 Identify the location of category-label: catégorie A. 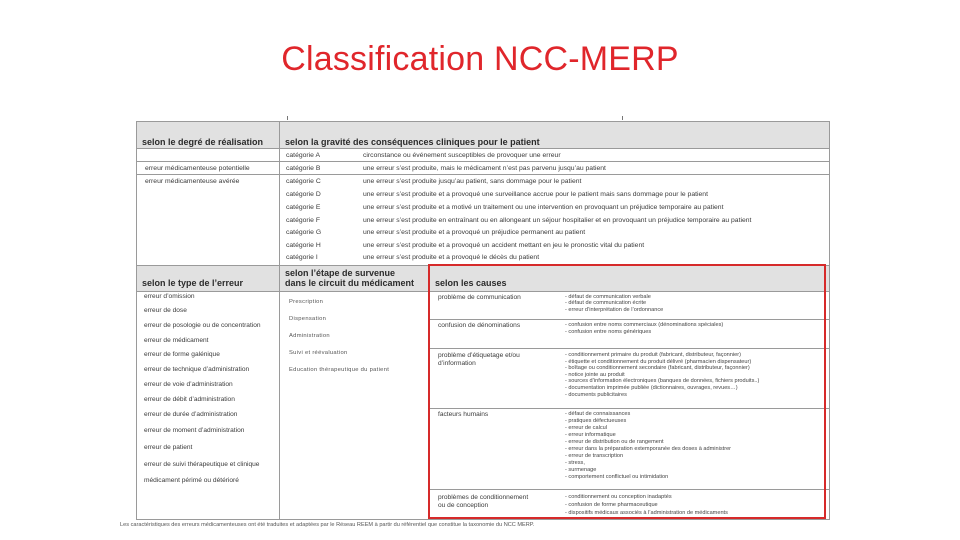
(303, 155).